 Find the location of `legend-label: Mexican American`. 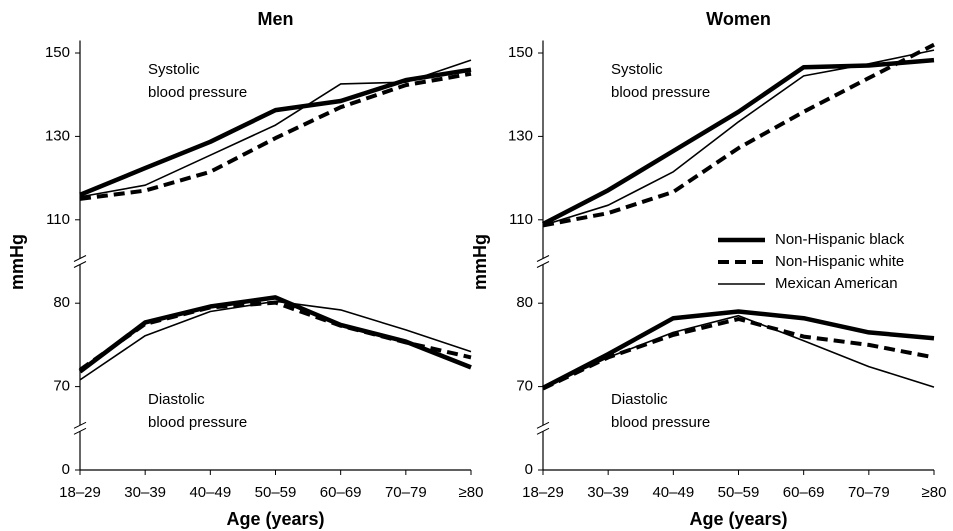

legend-label: Mexican American is located at coordinates (836, 283).